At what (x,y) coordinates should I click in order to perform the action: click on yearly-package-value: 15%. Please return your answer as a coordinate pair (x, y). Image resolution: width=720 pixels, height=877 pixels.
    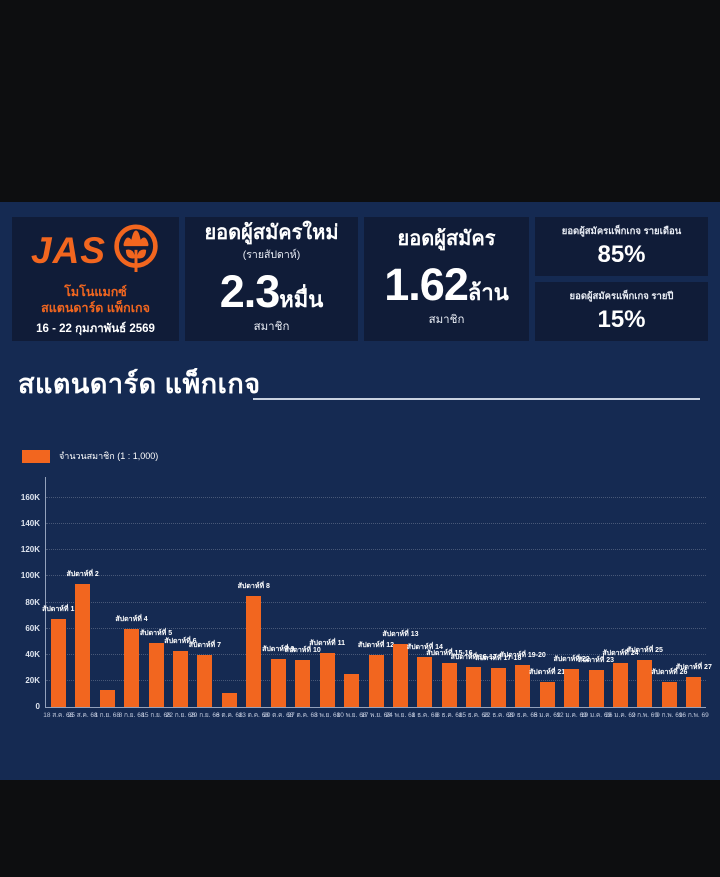
    Looking at the image, I should click on (621, 319).